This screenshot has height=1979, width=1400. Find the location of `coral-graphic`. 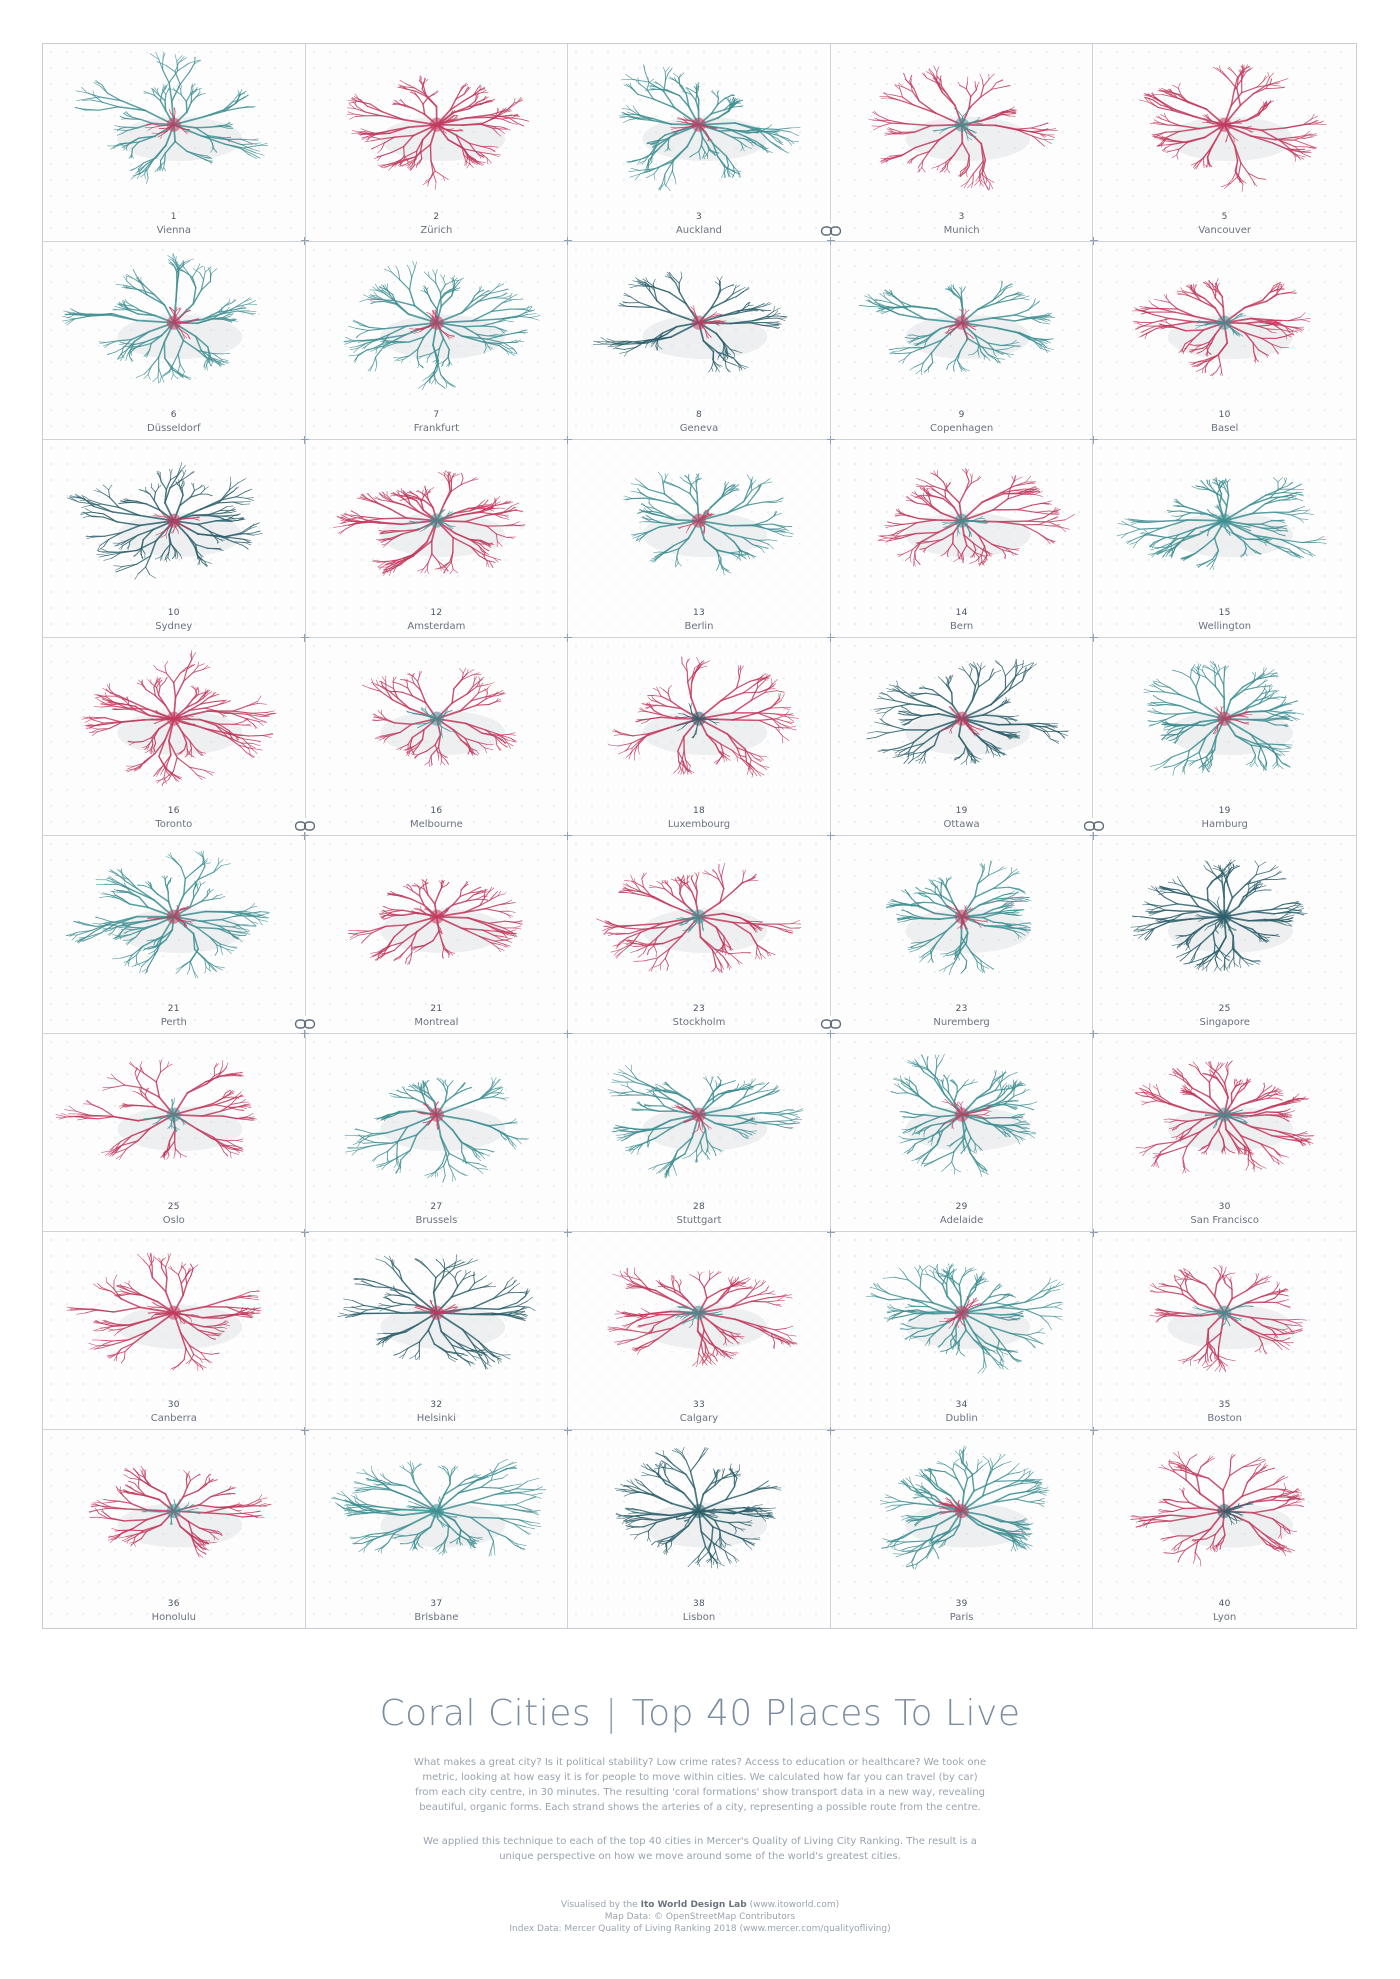

coral-graphic is located at coordinates (437, 132).